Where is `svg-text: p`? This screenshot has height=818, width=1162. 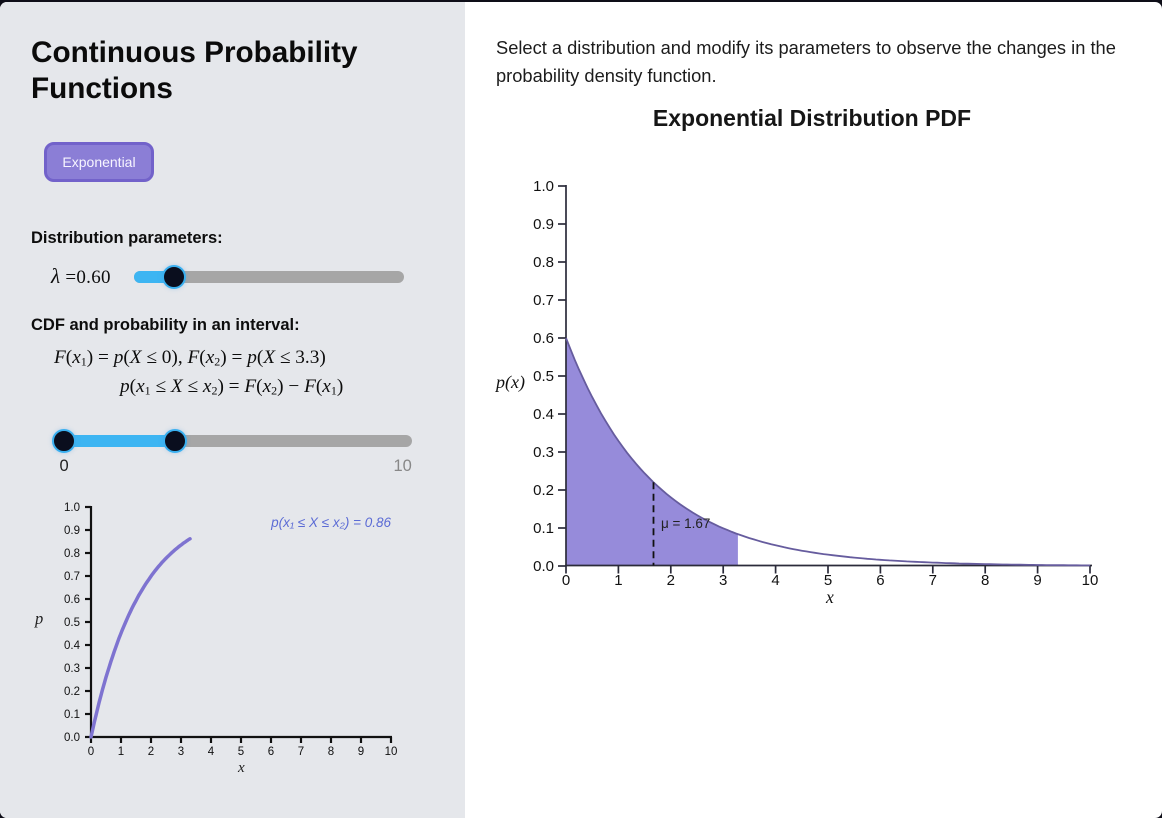 svg-text: p is located at coordinates (38, 618).